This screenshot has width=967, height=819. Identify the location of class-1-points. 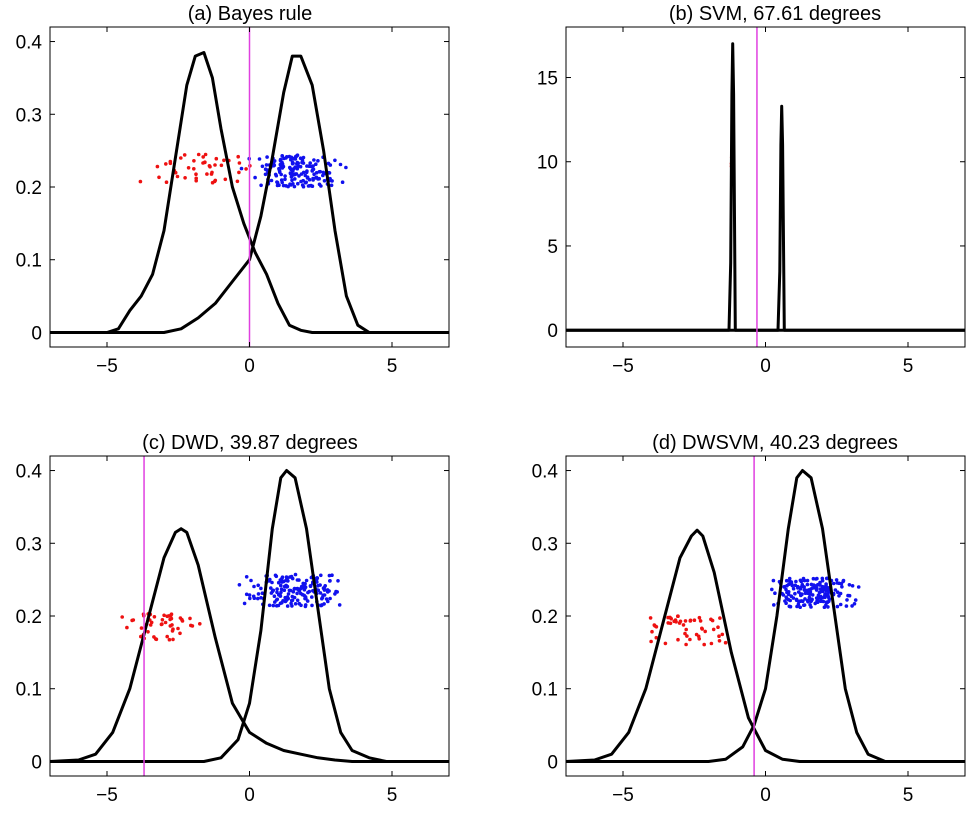
(161, 627).